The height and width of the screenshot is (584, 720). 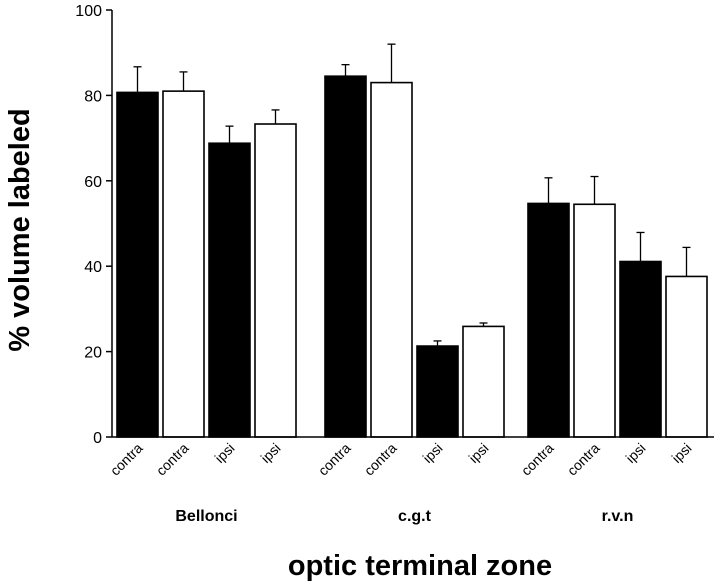 What do you see at coordinates (93, 267) in the screenshot?
I see `y-tick-label: 40` at bounding box center [93, 267].